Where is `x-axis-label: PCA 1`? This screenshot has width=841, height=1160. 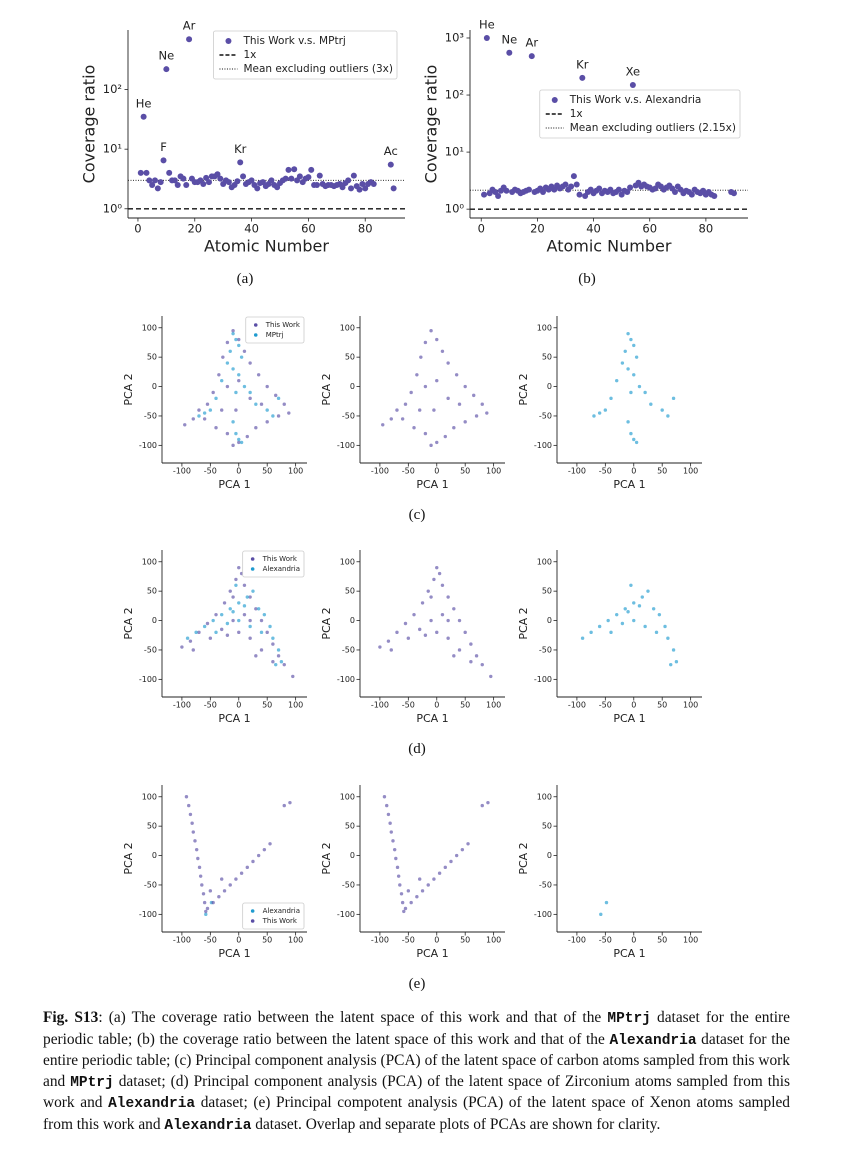
x-axis-label: PCA 1 is located at coordinates (432, 718).